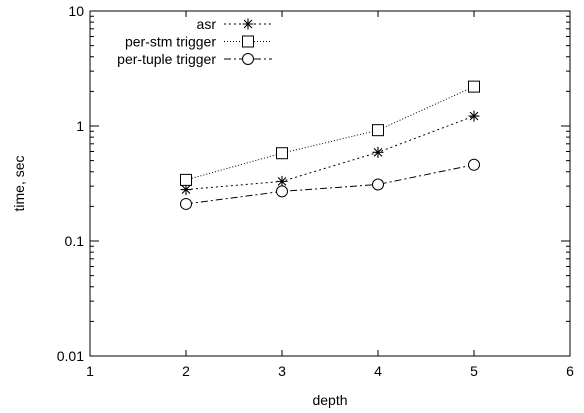  What do you see at coordinates (76, 11) in the screenshot?
I see `y-tick-label: 10` at bounding box center [76, 11].